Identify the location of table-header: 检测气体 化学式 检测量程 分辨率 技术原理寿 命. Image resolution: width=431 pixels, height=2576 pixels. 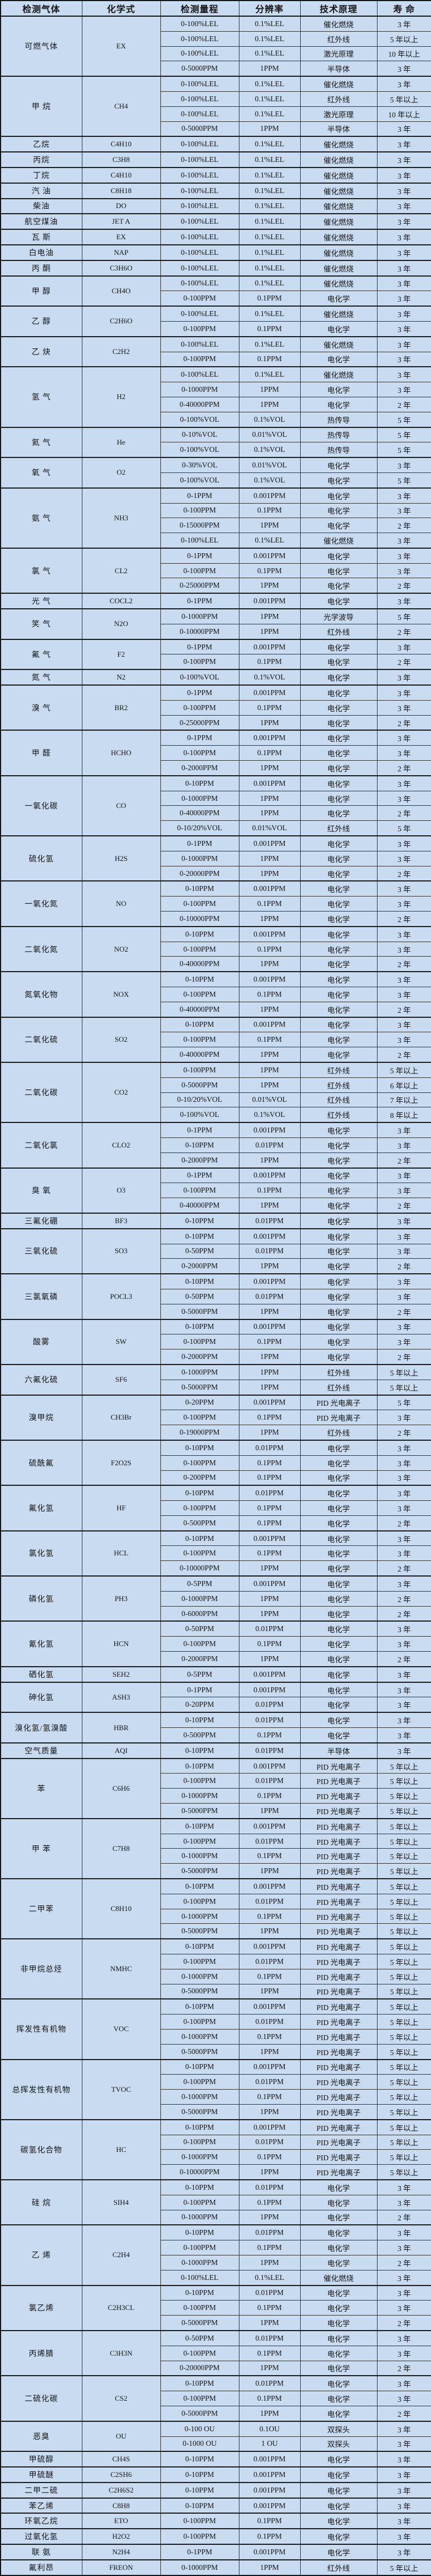
(215, 8).